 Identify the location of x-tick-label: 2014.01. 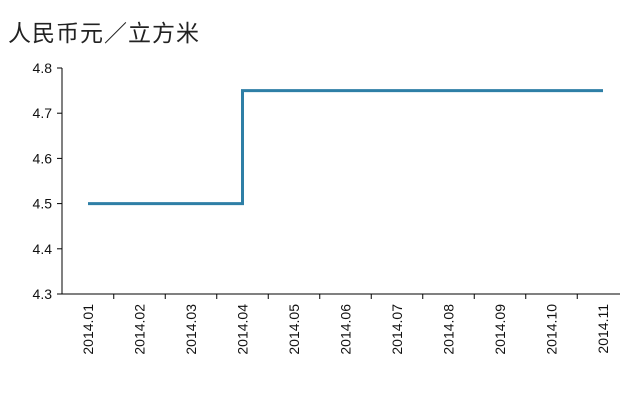
(88, 329).